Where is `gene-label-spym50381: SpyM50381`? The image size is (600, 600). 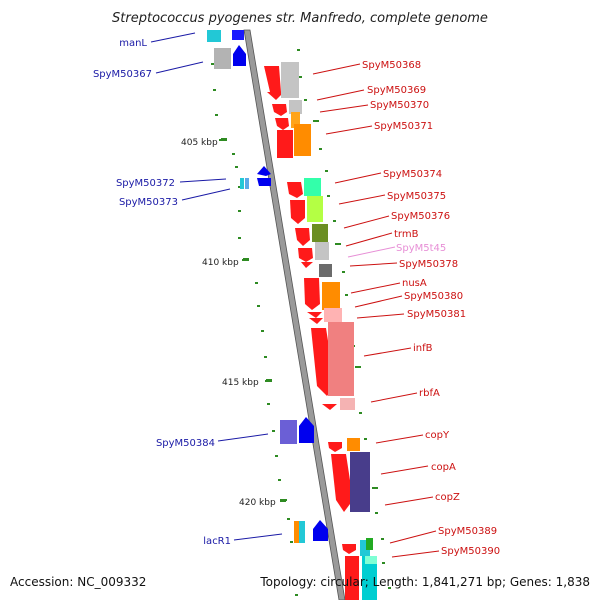
gene-label-spym50381: SpyM50381 is located at coordinates (436, 314).